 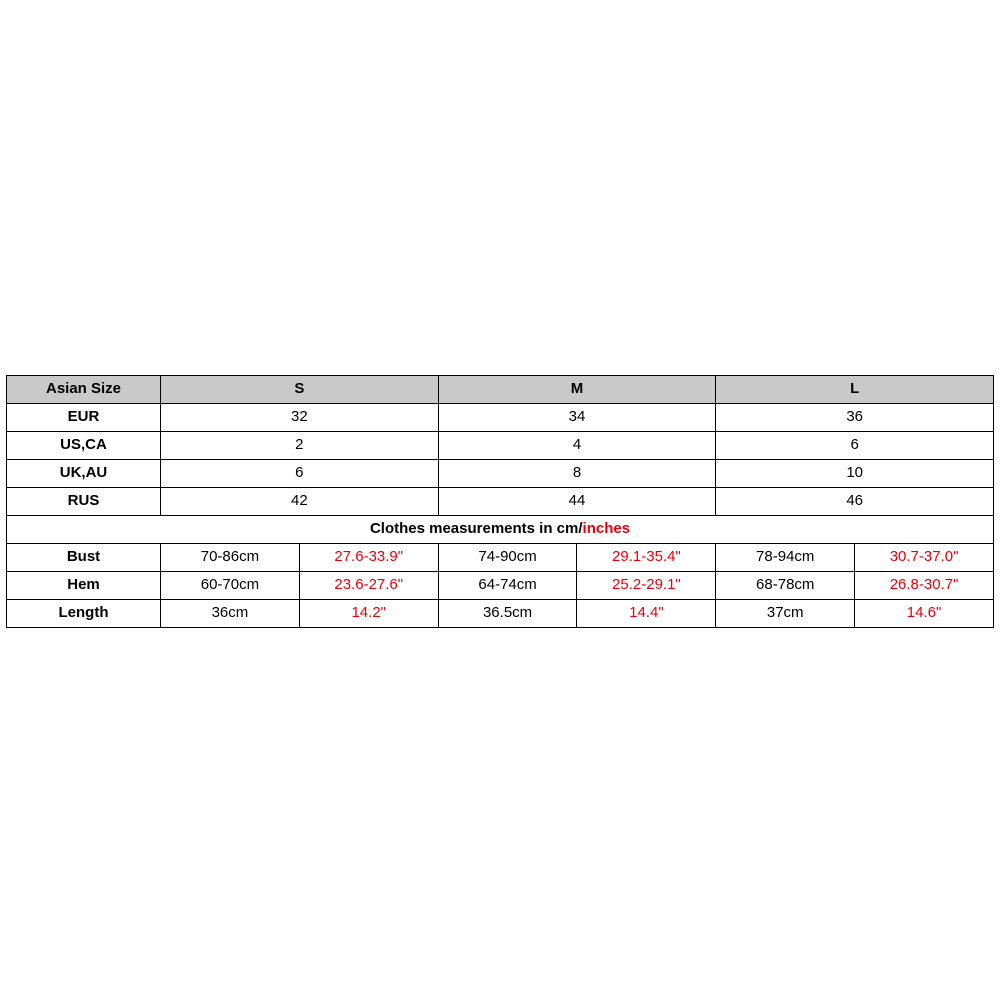 I want to click on cell-rus-m: 44, so click(x=577, y=501).